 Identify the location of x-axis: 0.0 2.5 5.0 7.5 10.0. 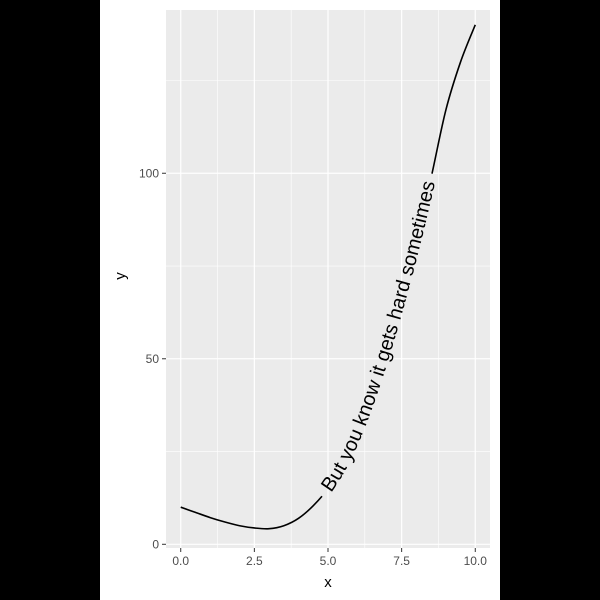
(329, 558).